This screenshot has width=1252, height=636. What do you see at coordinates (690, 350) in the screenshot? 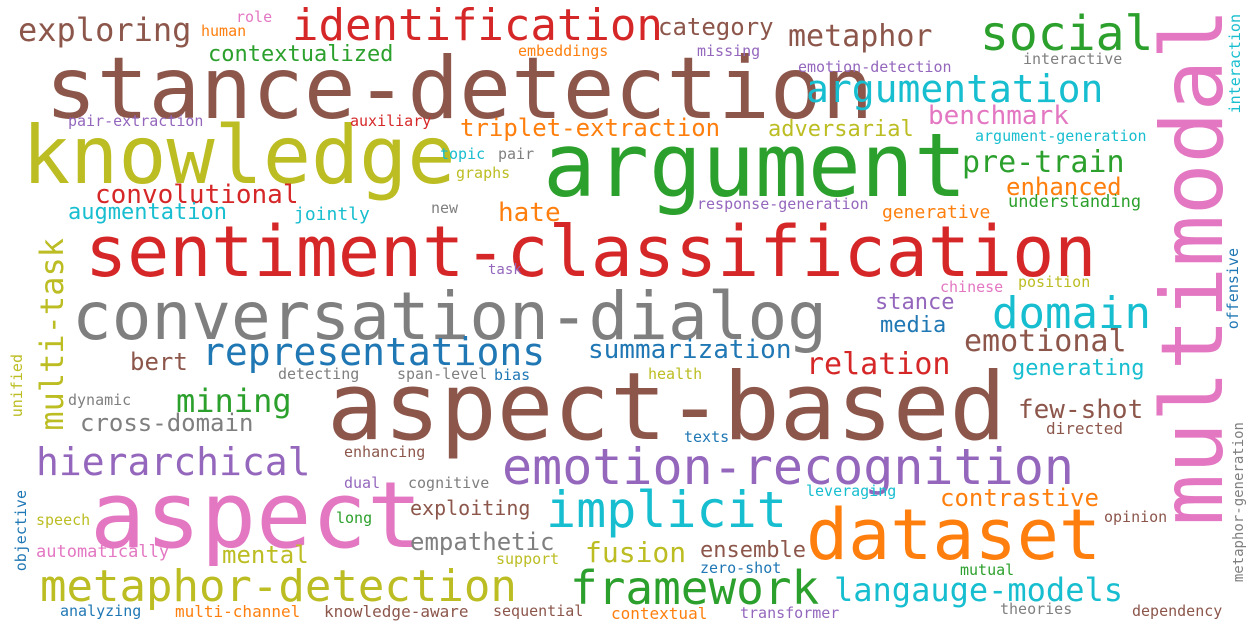
I see `word-summarization: summarization` at bounding box center [690, 350].